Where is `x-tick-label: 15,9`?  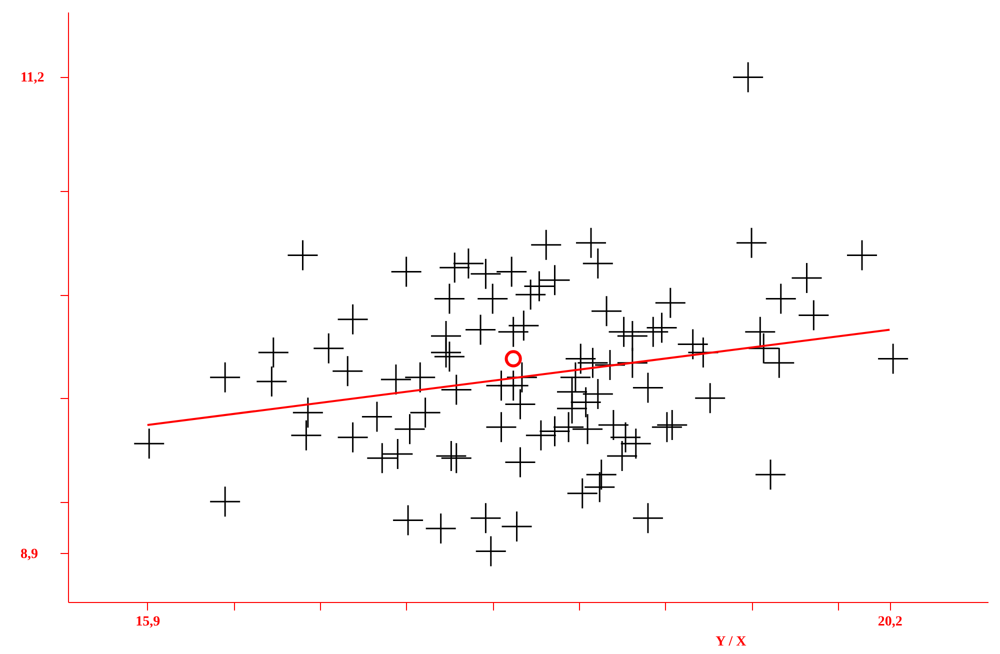
x-tick-label: 15,9 is located at coordinates (148, 622).